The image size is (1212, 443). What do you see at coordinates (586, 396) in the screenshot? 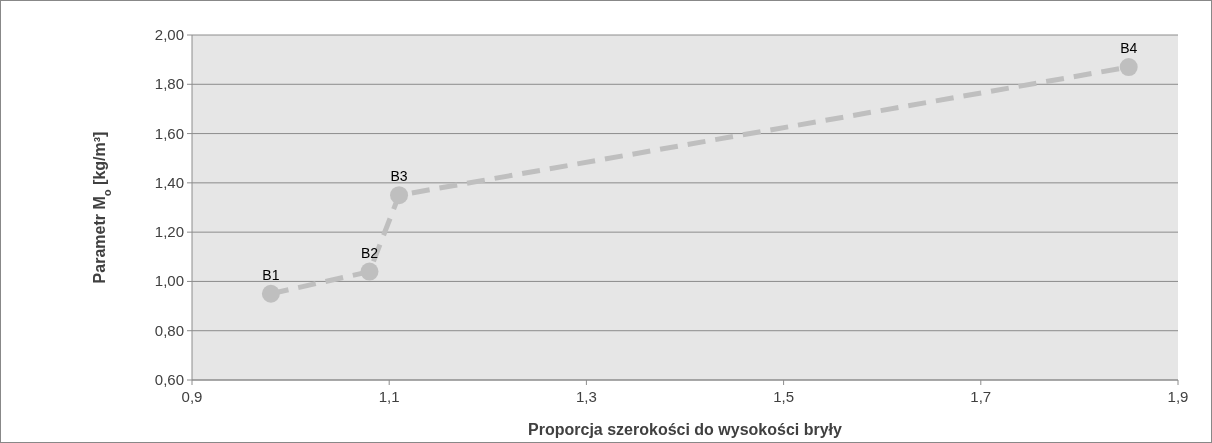
I see `x-tick-label: 1,3` at bounding box center [586, 396].